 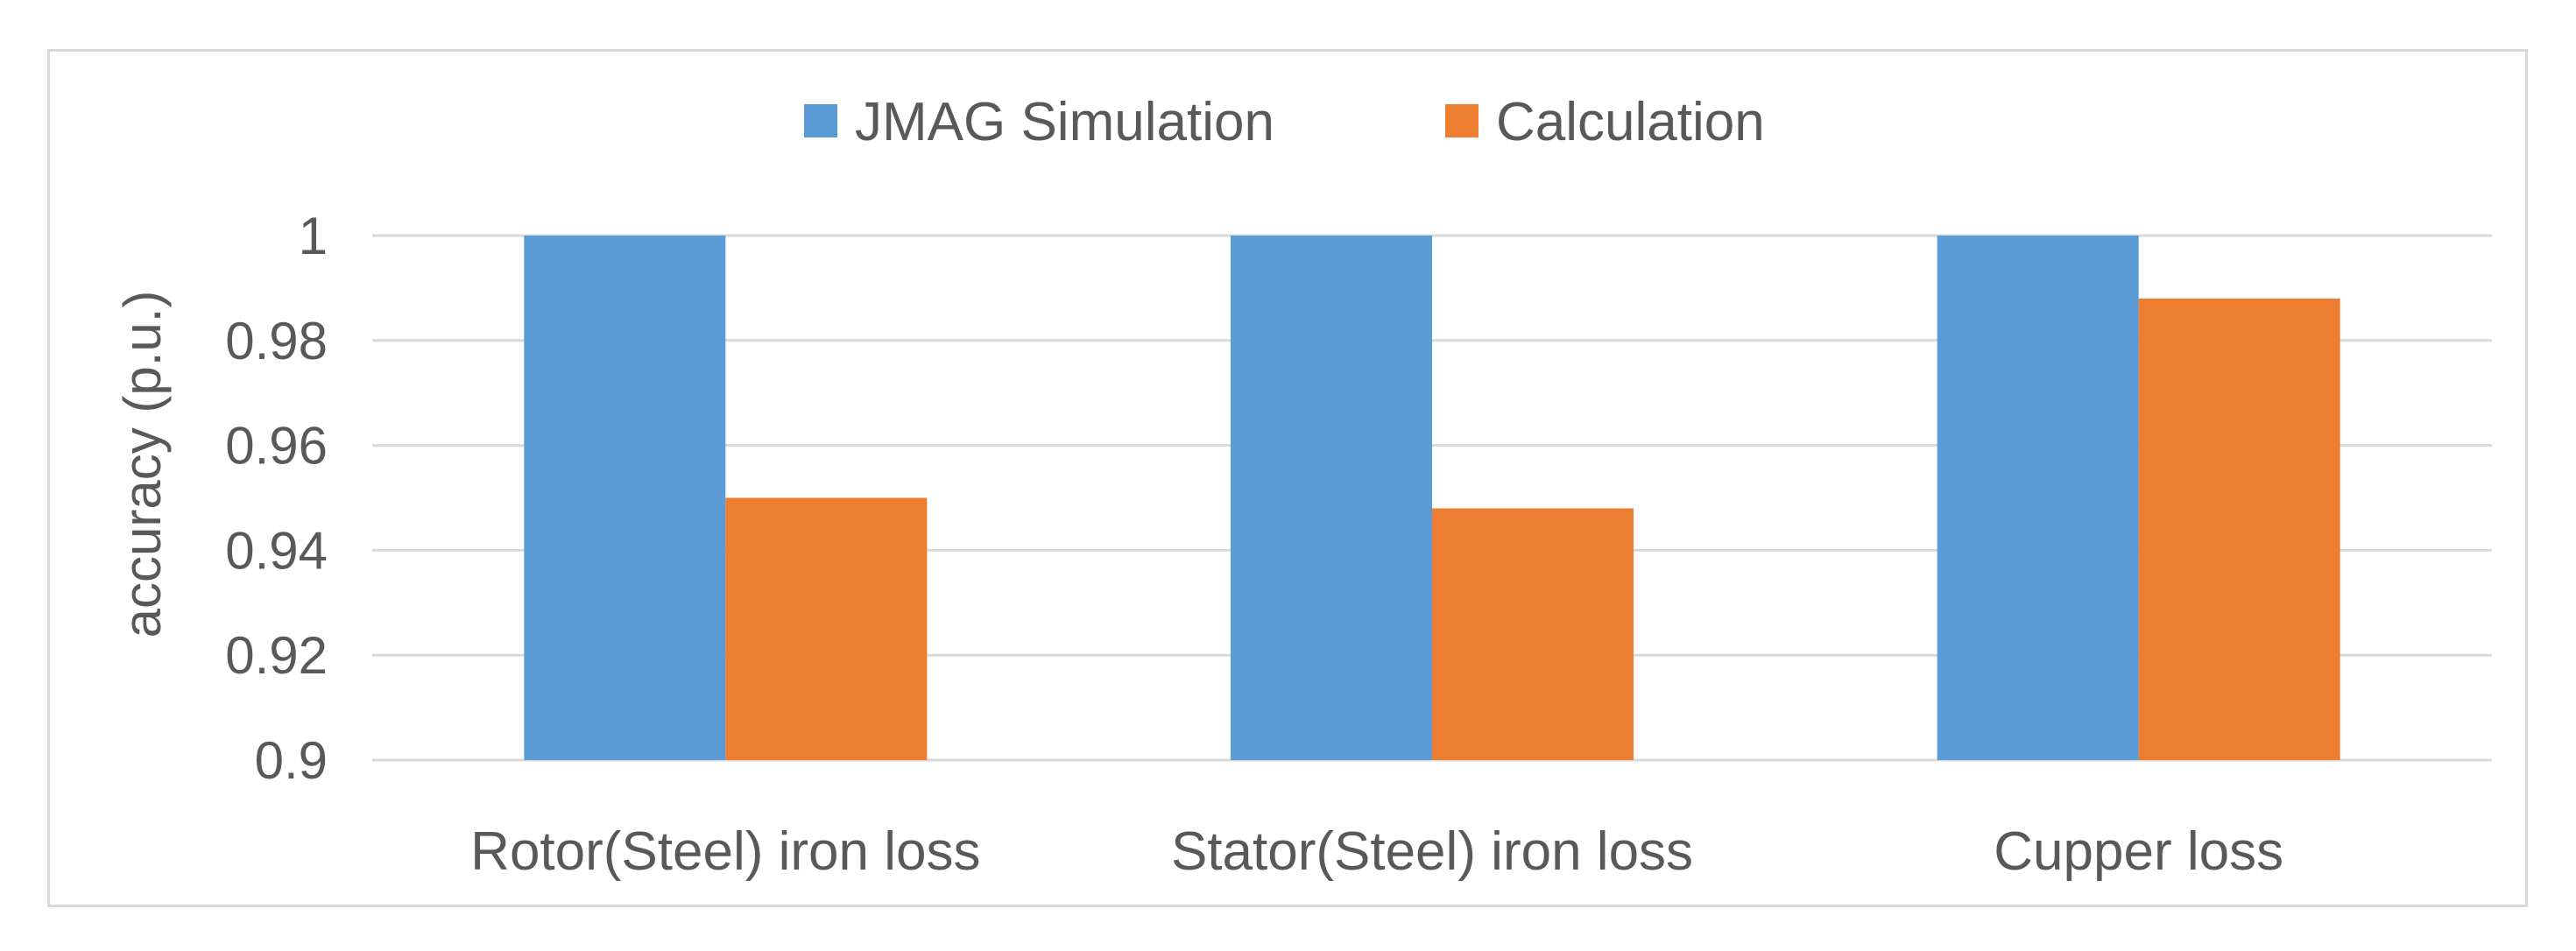 I want to click on y-axis-label: accuracy (p.u.), so click(x=142, y=464).